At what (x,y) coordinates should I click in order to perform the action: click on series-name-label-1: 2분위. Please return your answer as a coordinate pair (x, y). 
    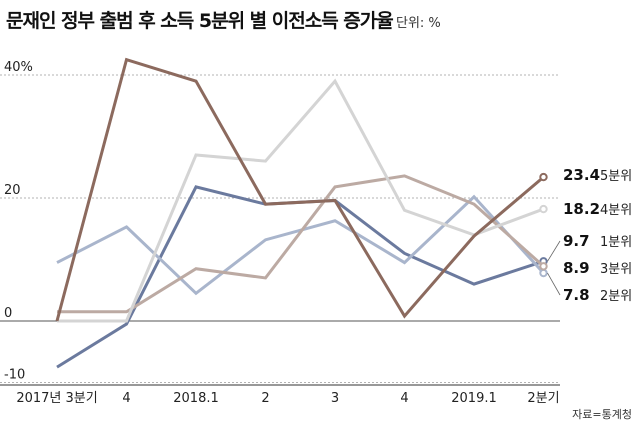
    Looking at the image, I should click on (616, 296).